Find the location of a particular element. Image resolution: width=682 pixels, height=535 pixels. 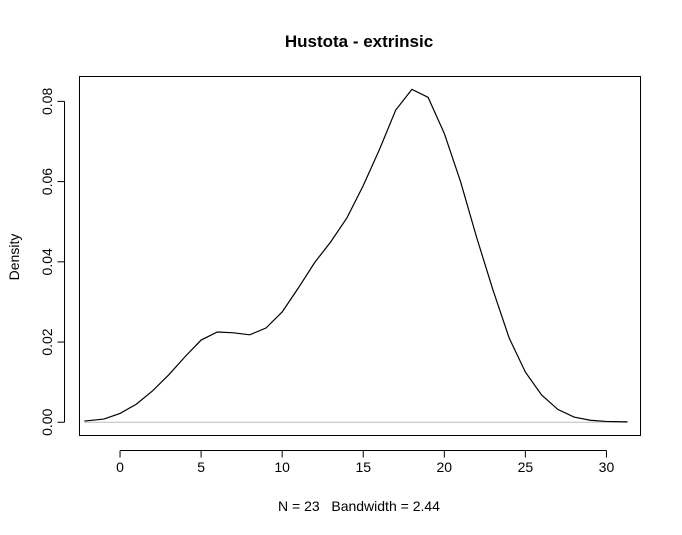

y-tick-label: 0.00 is located at coordinates (47, 421).